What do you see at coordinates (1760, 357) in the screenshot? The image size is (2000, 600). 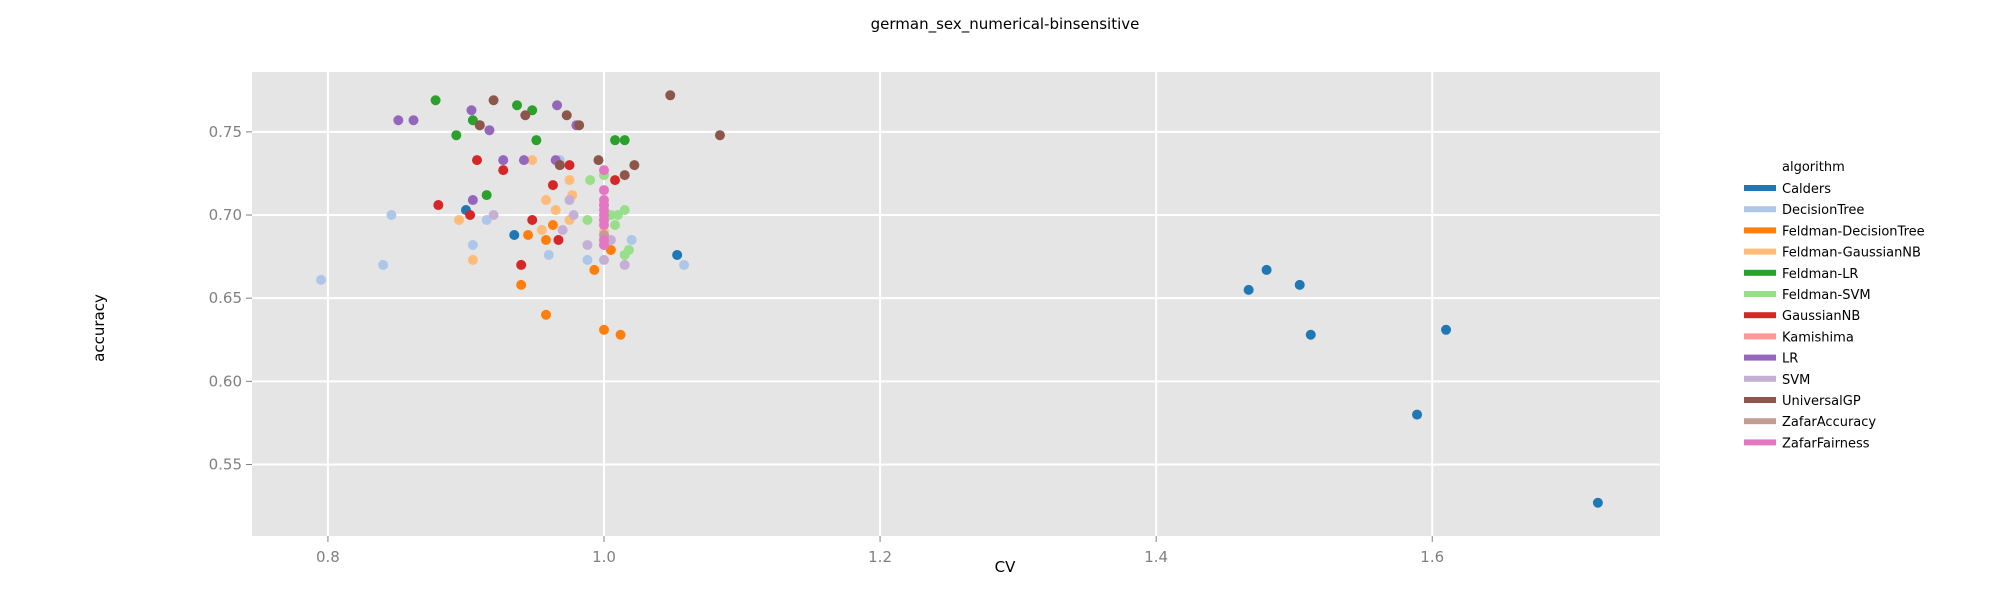 I see `legend-swatch-lr` at bounding box center [1760, 357].